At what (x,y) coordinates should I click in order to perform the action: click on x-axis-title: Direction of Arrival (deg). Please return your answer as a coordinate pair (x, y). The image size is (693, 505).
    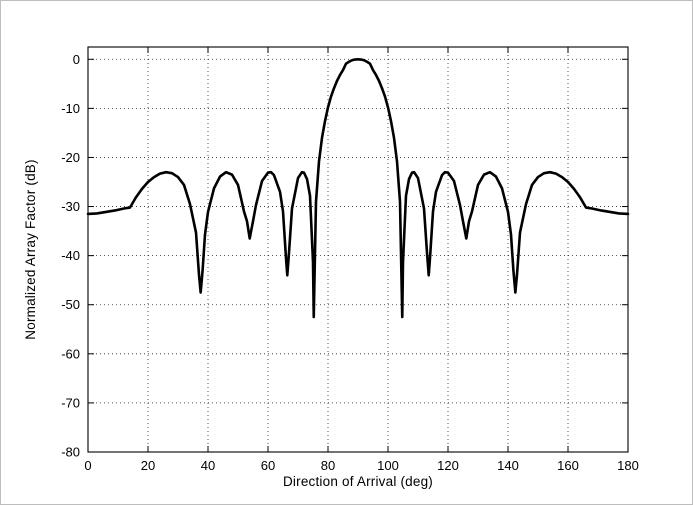
    Looking at the image, I should click on (357, 481).